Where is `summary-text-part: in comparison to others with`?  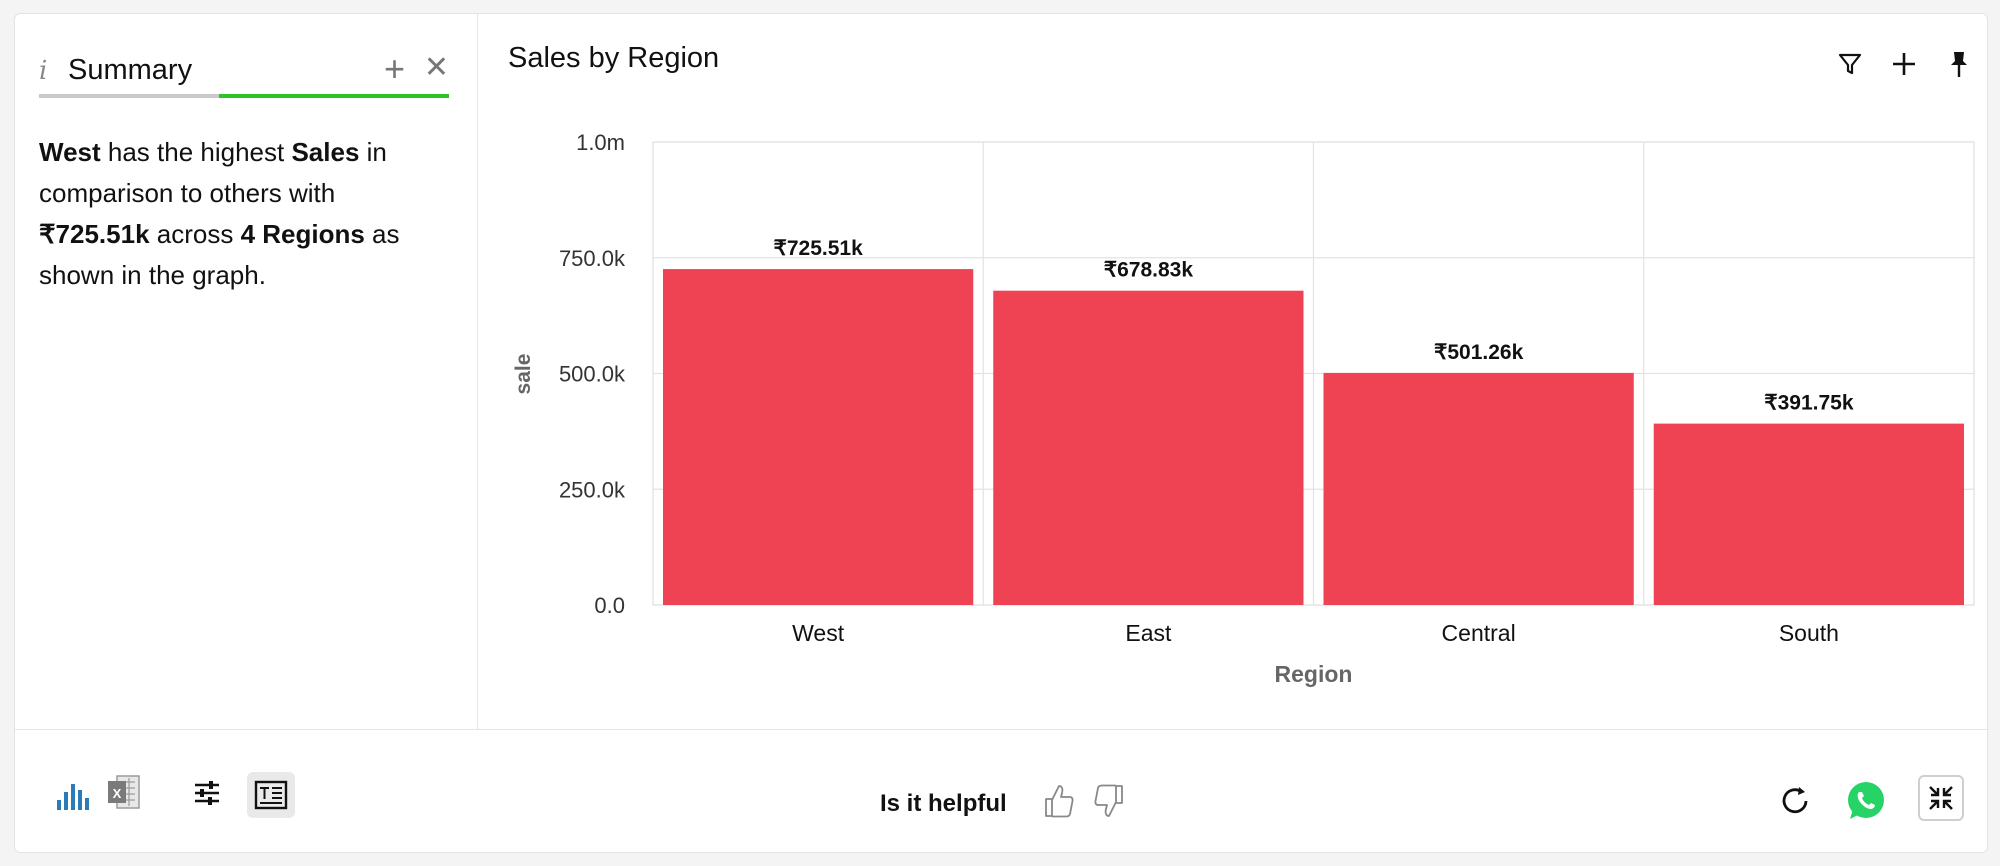 summary-text-part: in comparison to others with is located at coordinates (213, 172).